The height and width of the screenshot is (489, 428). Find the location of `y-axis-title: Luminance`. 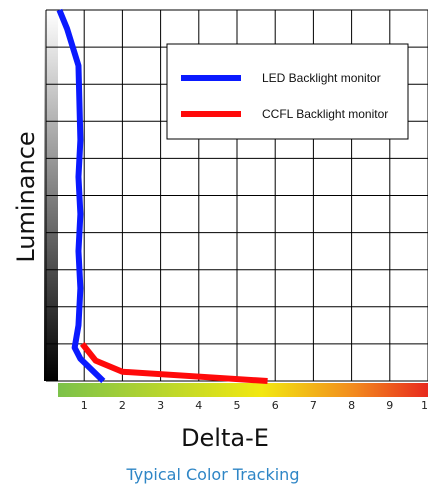

y-axis-title: Luminance is located at coordinates (26, 196).